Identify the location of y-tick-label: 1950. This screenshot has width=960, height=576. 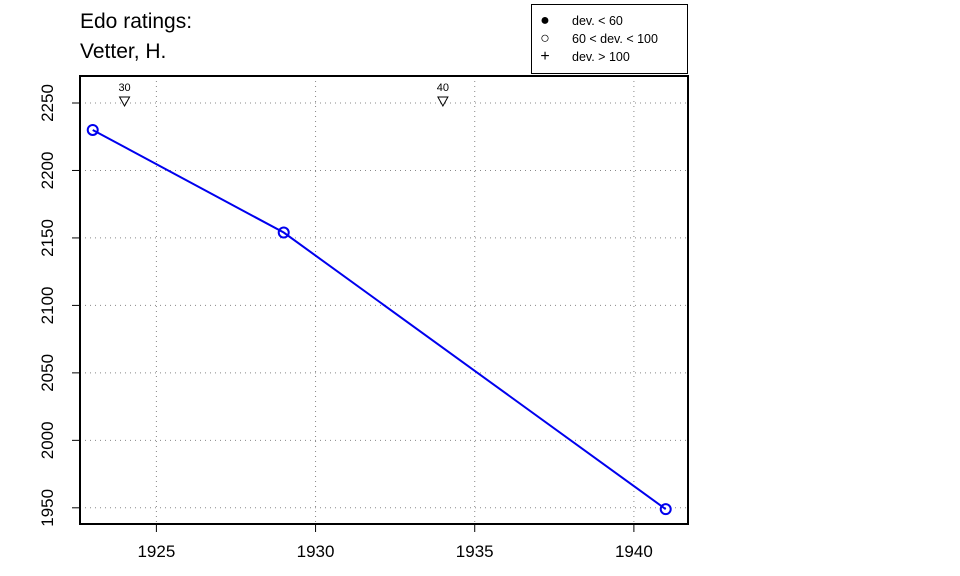
(47, 508).